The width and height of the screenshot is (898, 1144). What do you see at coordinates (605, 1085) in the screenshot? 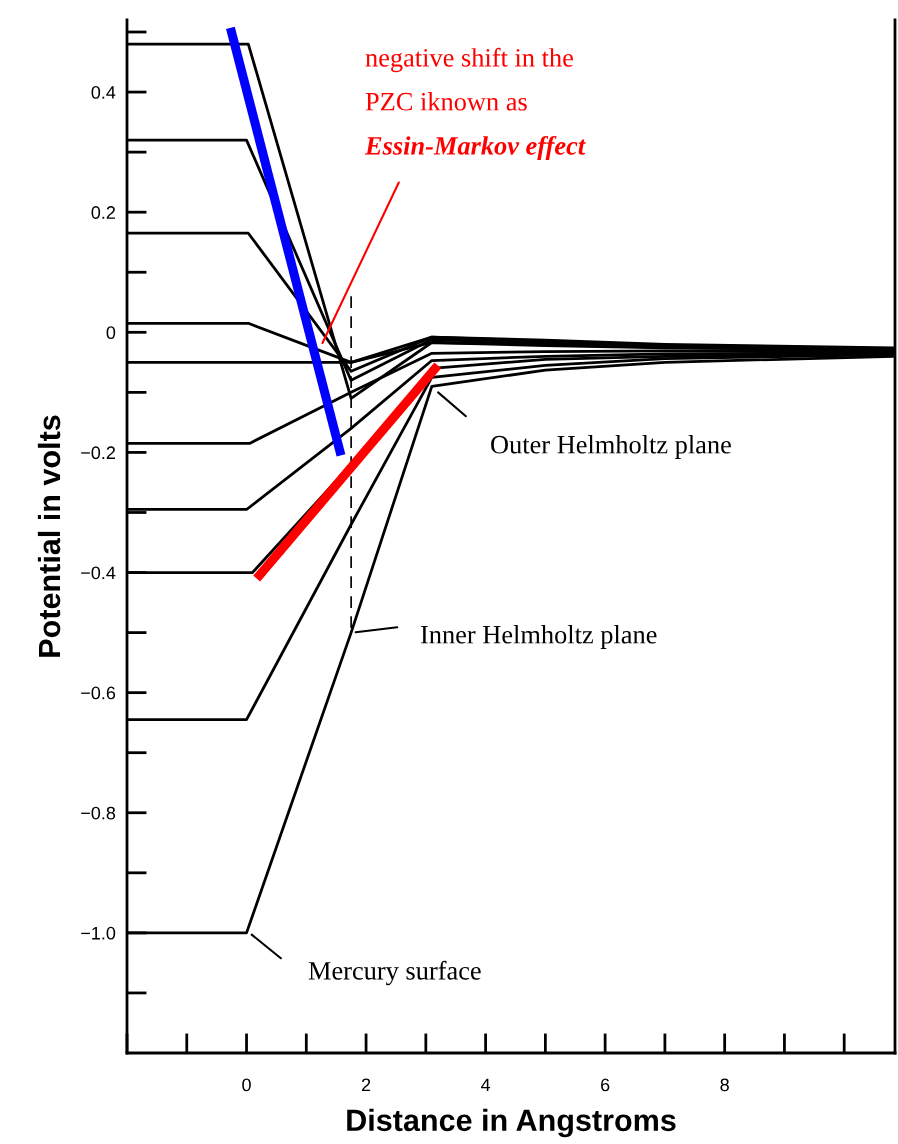
I see `x-tick-label: 6` at bounding box center [605, 1085].